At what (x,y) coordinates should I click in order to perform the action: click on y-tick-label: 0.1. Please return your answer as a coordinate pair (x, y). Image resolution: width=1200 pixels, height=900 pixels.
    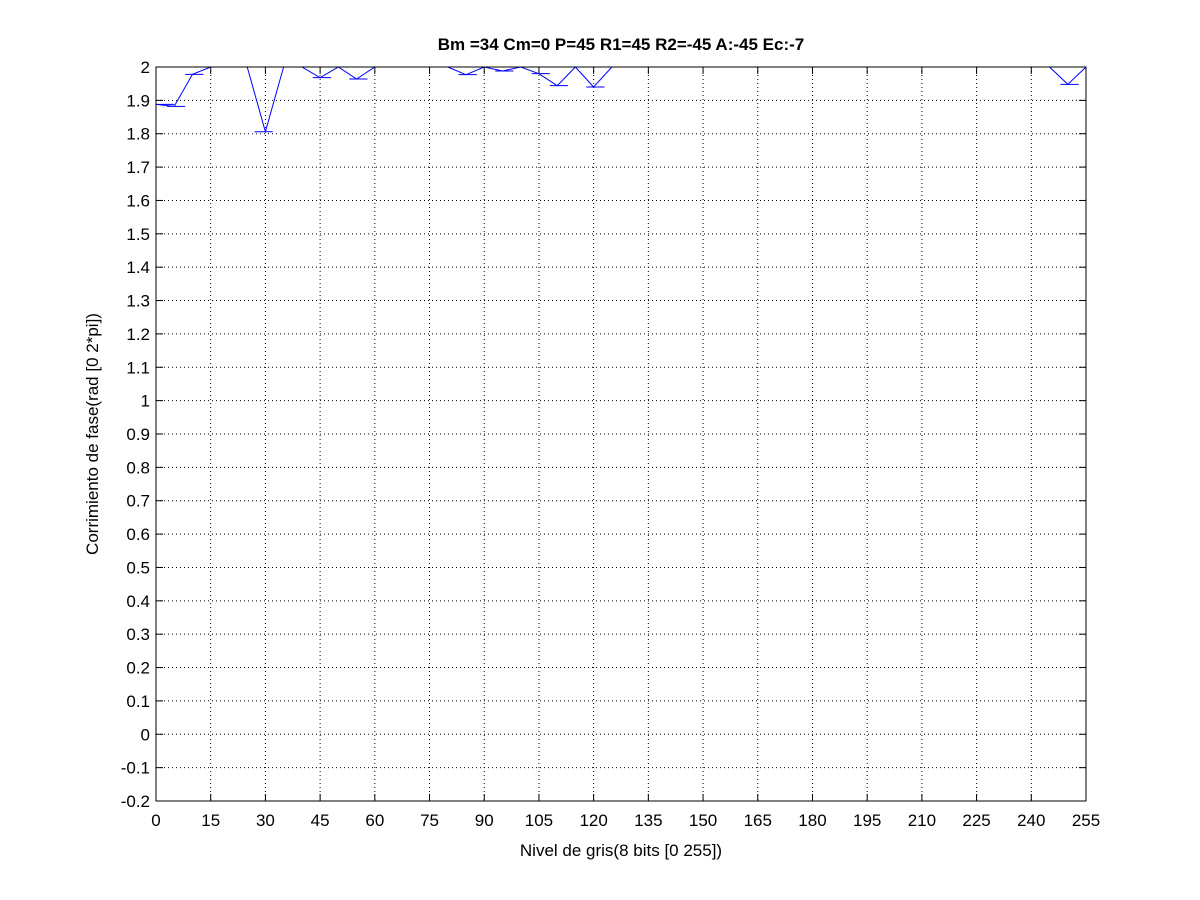
    Looking at the image, I should click on (138, 701).